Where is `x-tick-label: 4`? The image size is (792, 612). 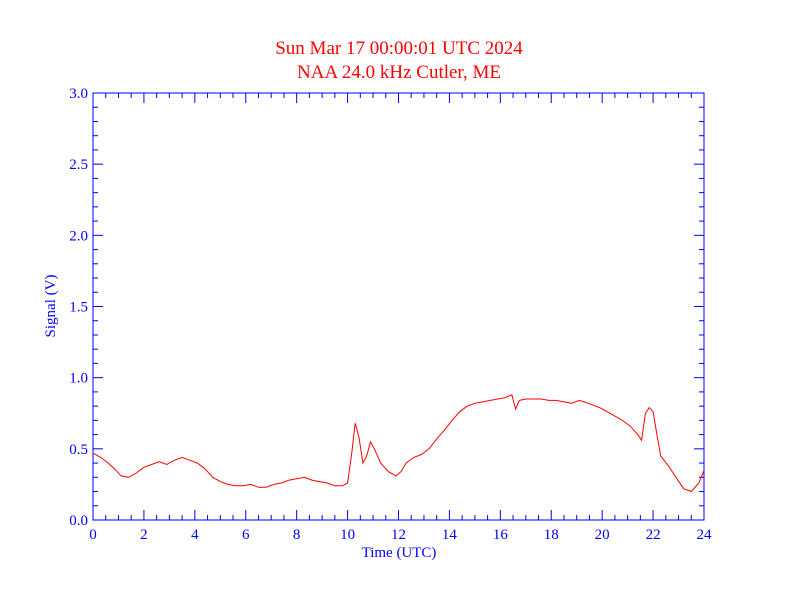 x-tick-label: 4 is located at coordinates (195, 535).